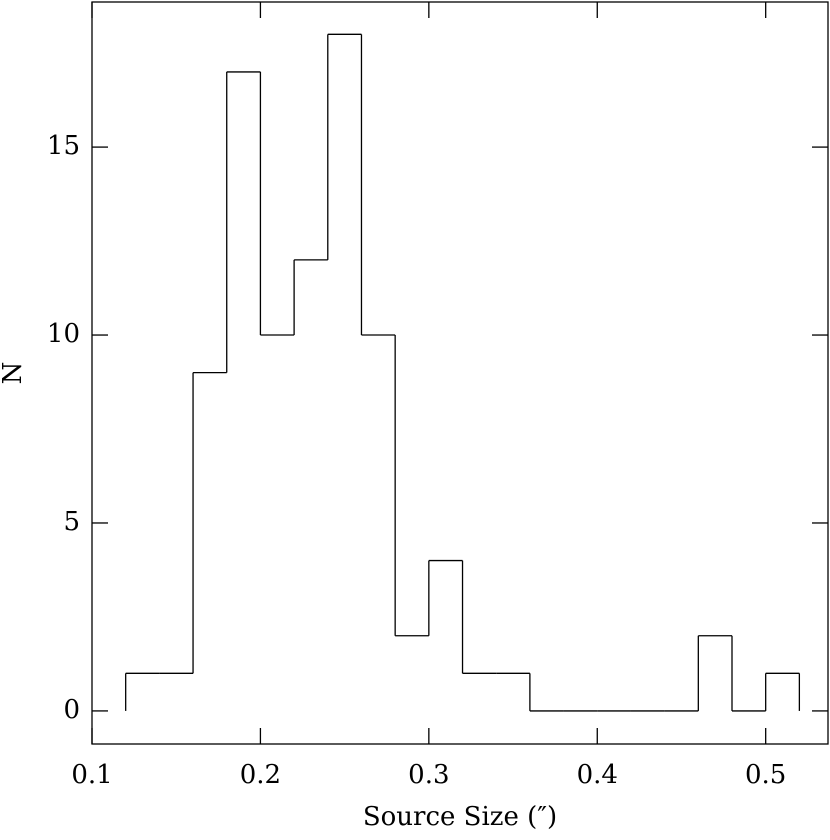  I want to click on y-tick-label: 10, so click(63, 334).